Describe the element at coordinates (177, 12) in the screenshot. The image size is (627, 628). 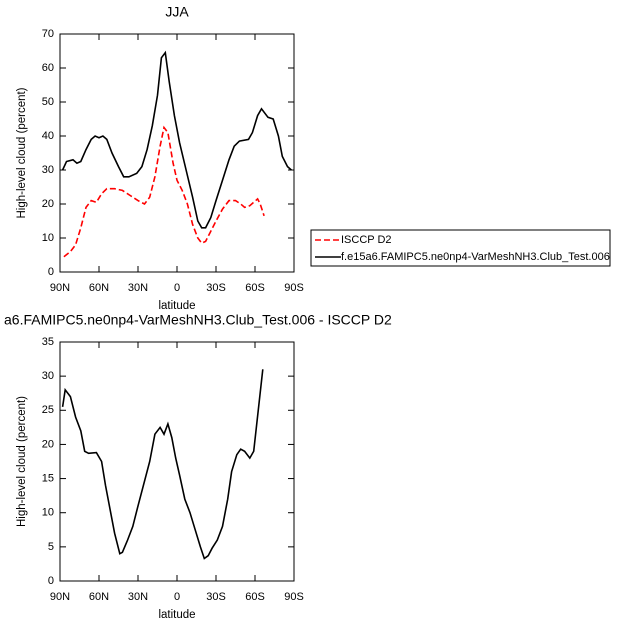
I see `chart-title: JJA` at that location.